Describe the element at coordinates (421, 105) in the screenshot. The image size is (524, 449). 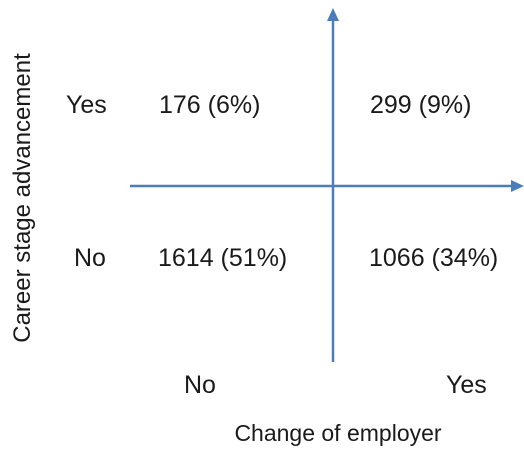
I see `cell-top-right: 299 (9%)` at that location.